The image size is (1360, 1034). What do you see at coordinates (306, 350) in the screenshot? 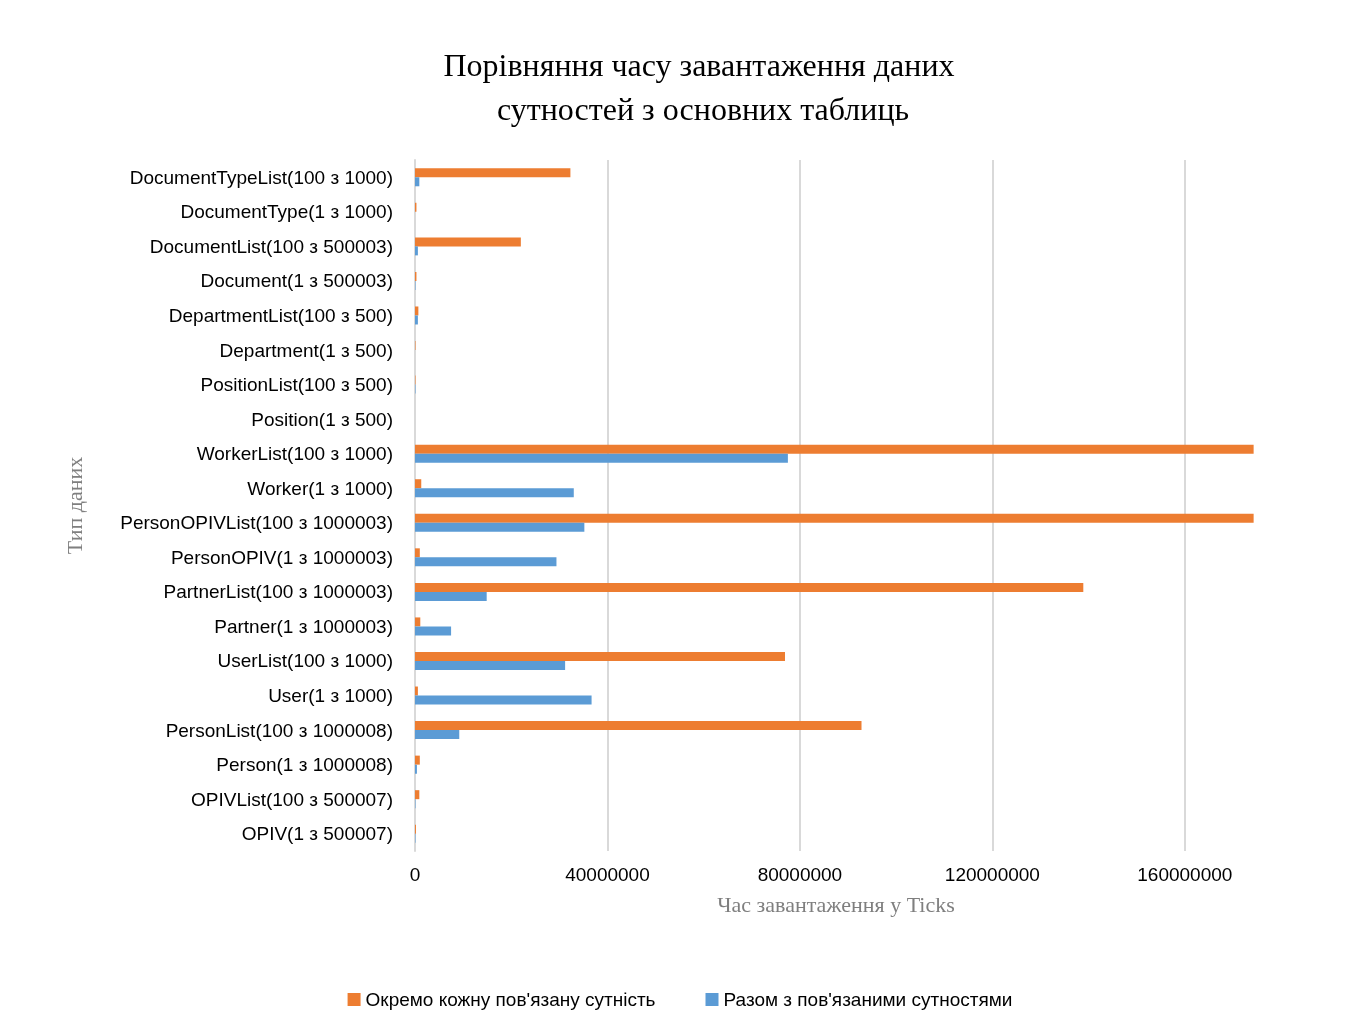
I see `y-tick-label: Department(1 з 500)` at bounding box center [306, 350].